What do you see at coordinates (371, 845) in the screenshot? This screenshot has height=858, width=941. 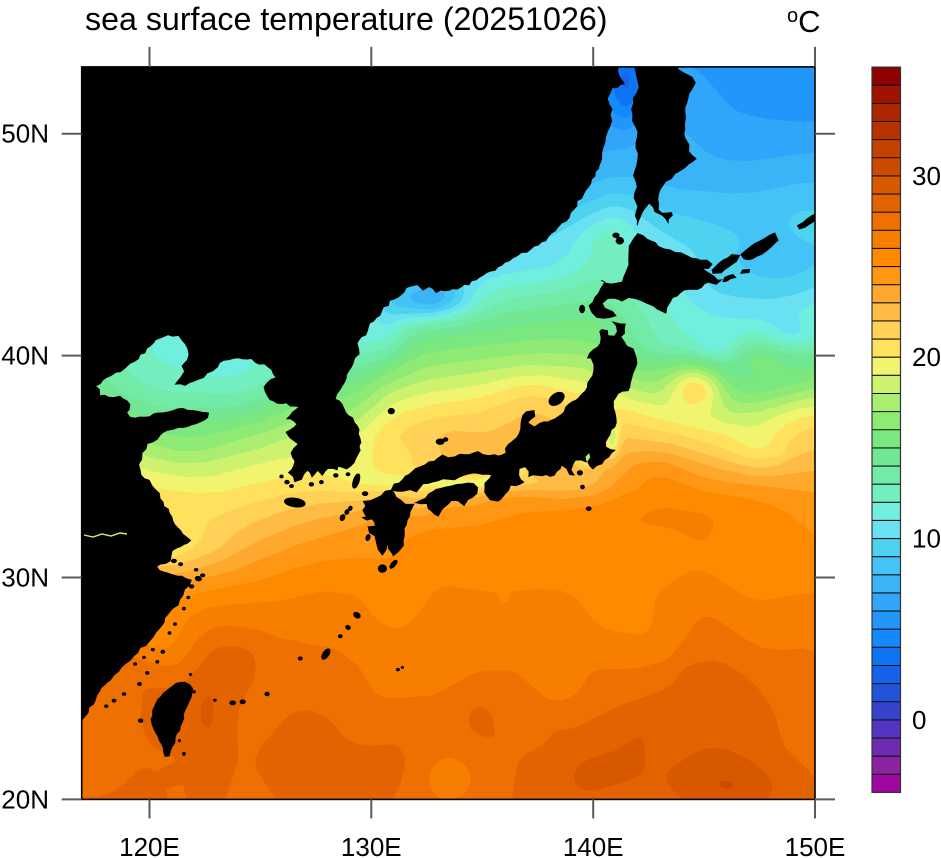 I see `svg-text: 130E` at bounding box center [371, 845].